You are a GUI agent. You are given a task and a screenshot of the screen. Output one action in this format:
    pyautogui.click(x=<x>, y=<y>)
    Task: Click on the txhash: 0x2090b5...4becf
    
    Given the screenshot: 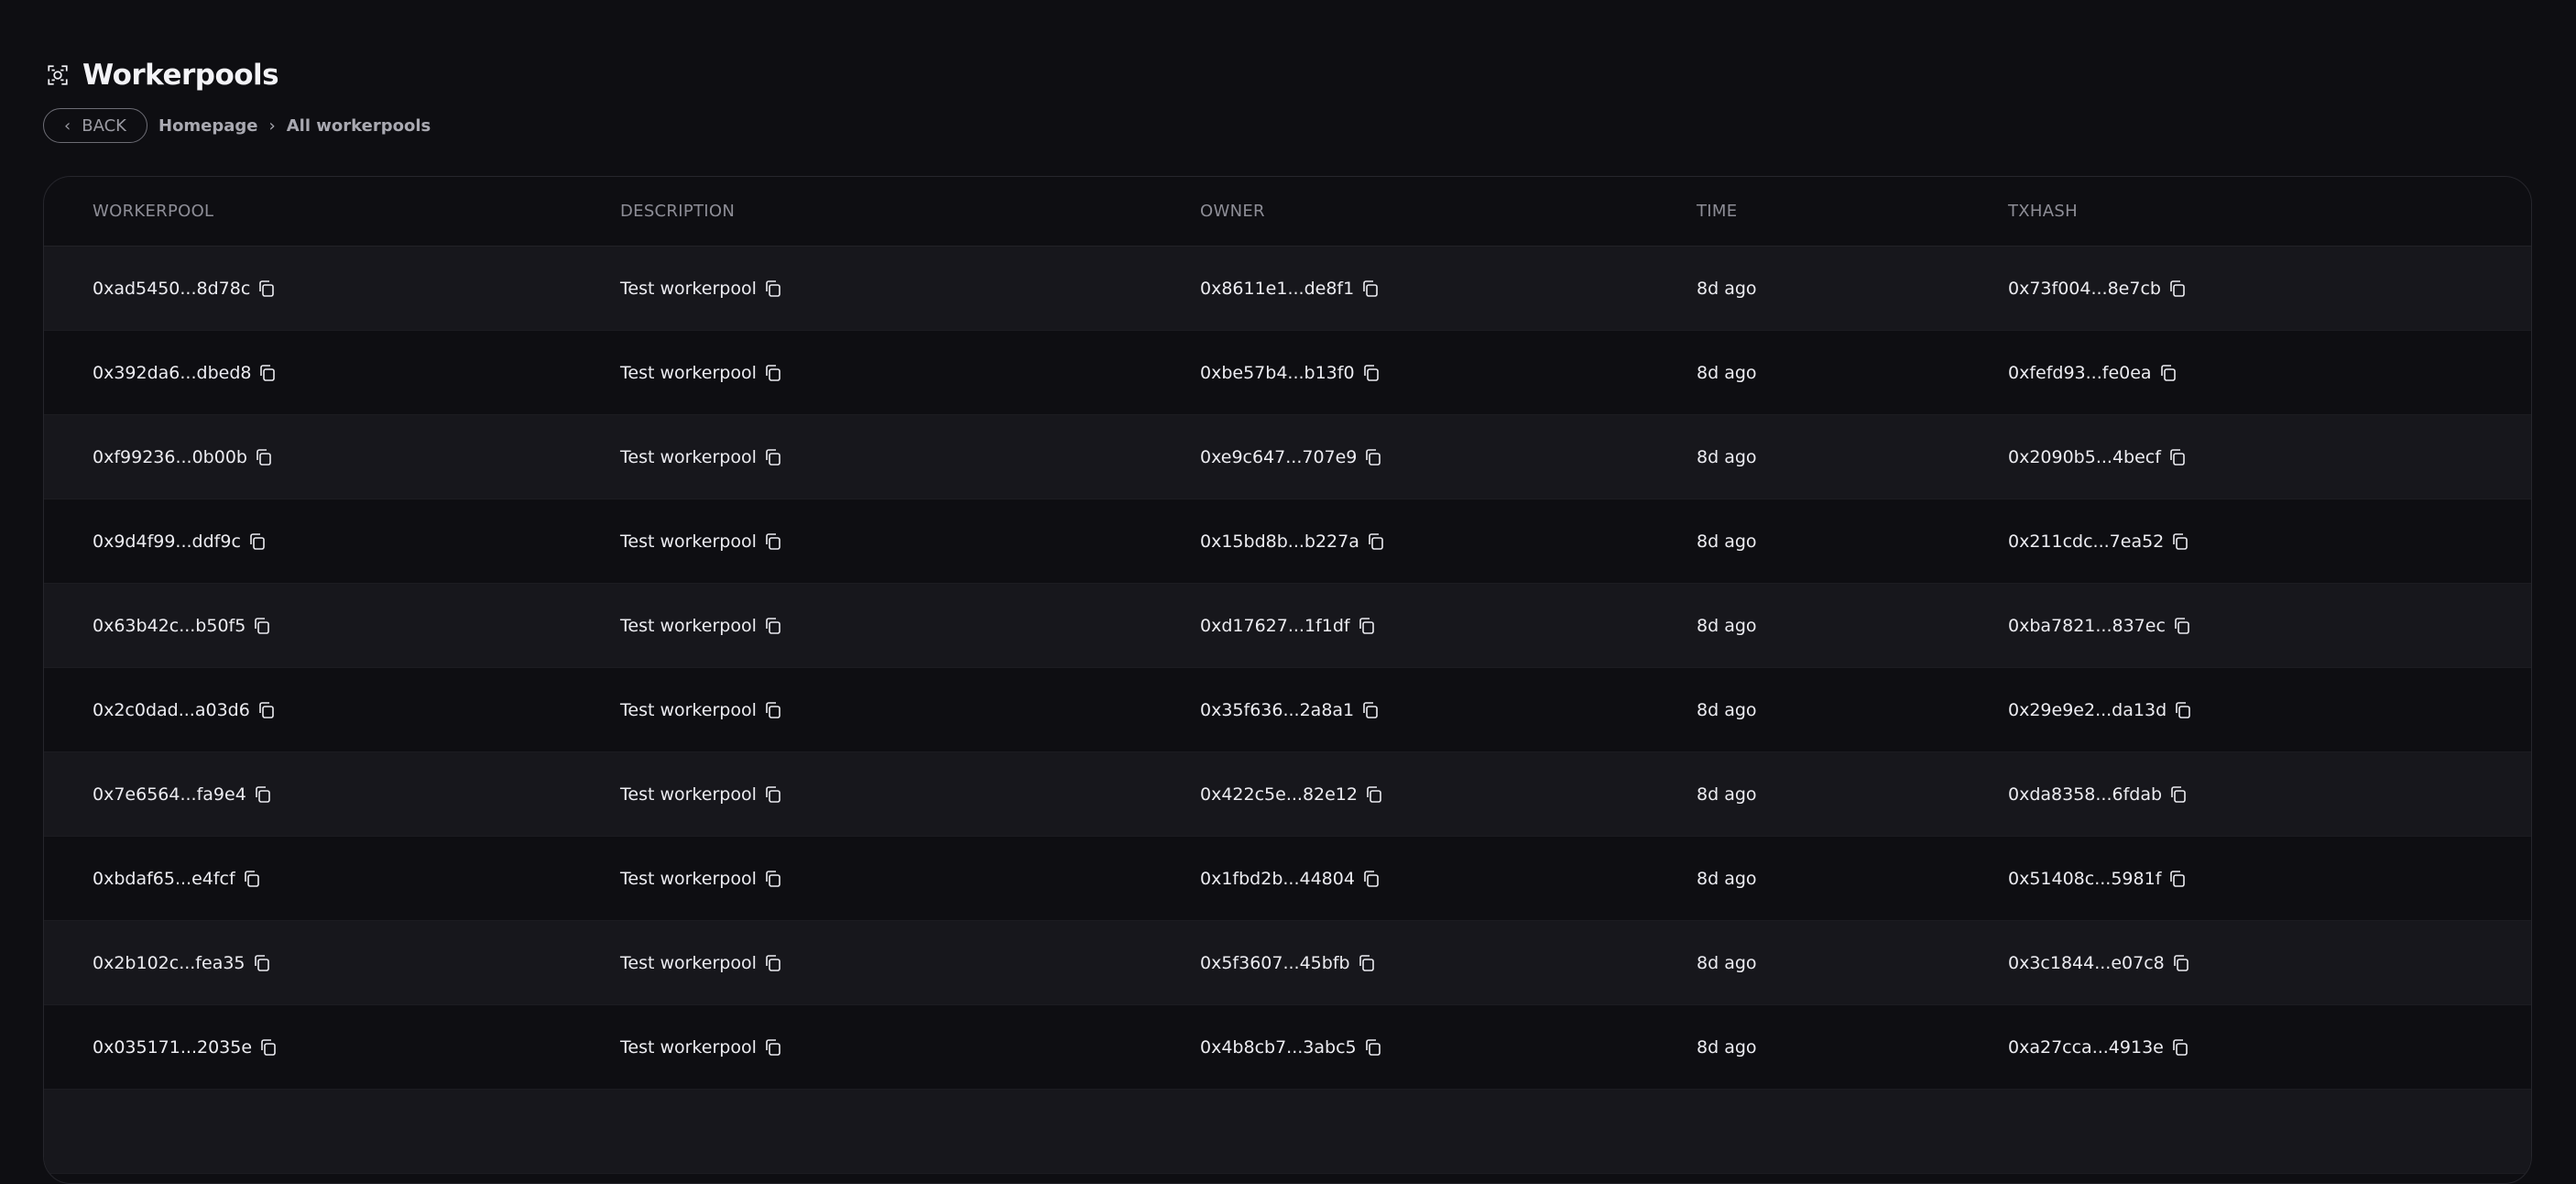 What is the action you would take?
    pyautogui.click(x=2085, y=456)
    